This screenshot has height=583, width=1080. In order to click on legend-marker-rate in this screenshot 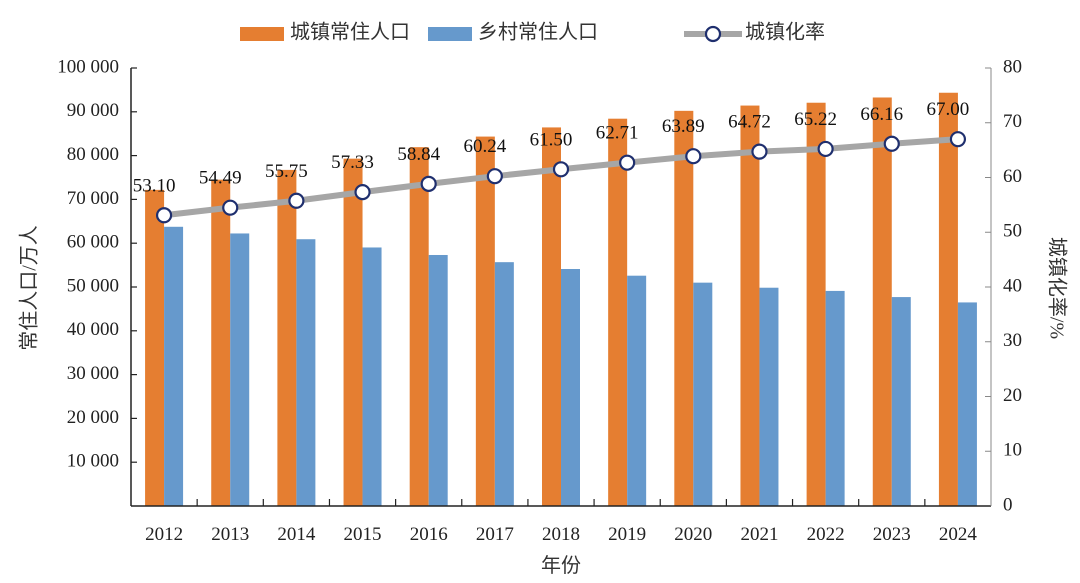, I will do `click(713, 34)`.